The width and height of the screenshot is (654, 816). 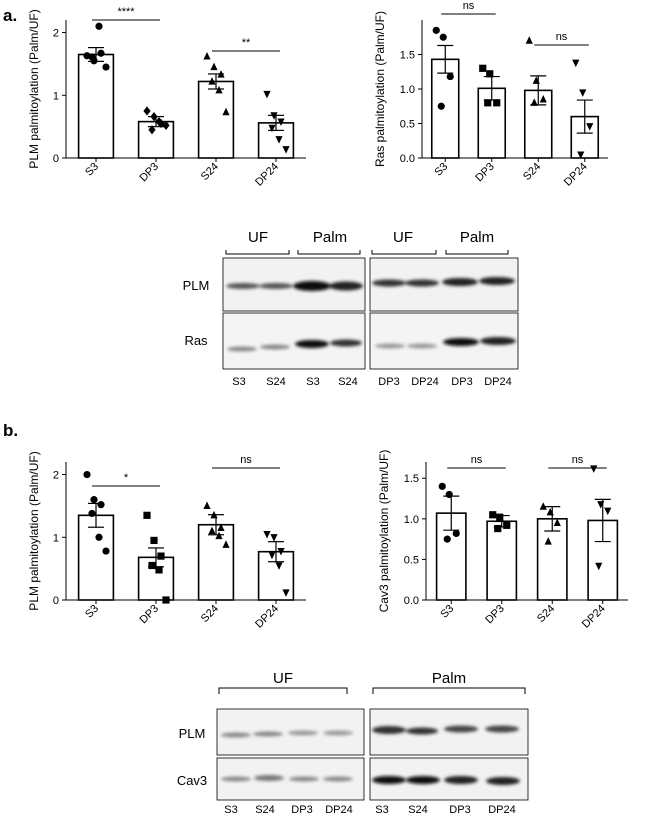 What do you see at coordinates (449, 678) in the screenshot?
I see `blot-b-header-palm: Palm` at bounding box center [449, 678].